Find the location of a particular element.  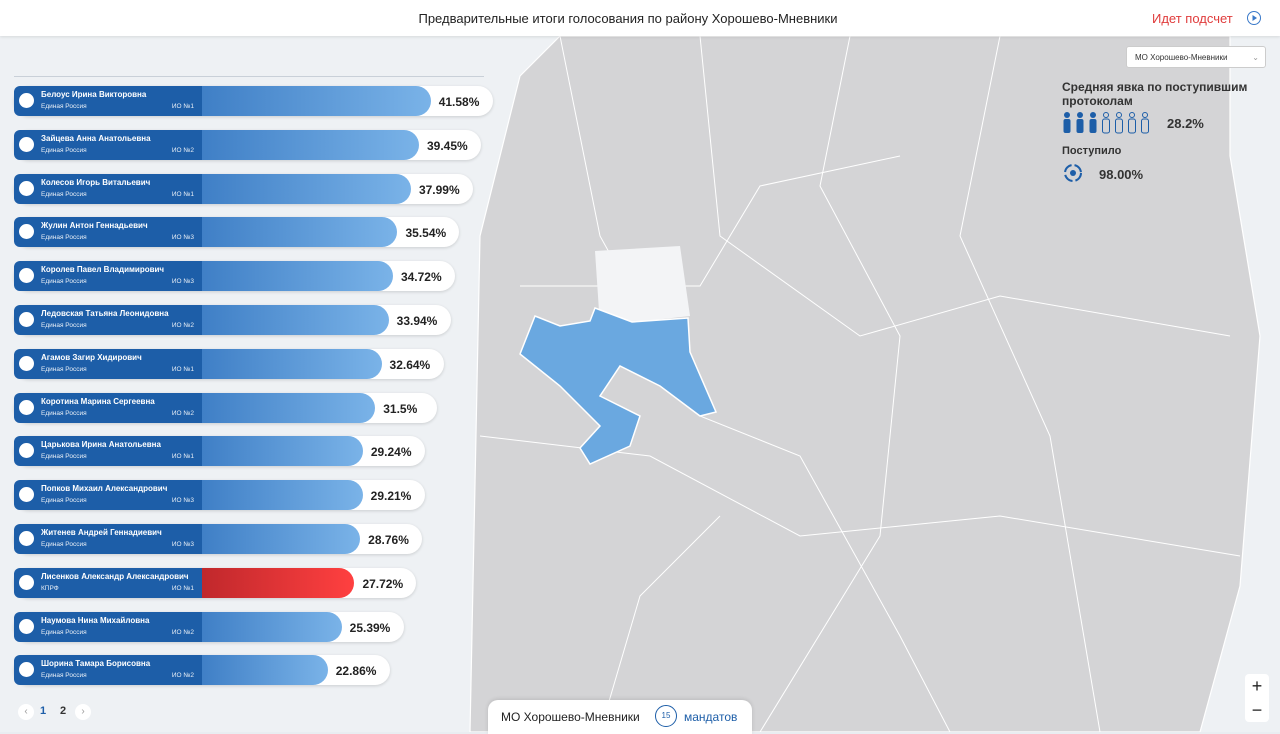

turnout-label: Средняя явка по поступившим протоколам is located at coordinates (1155, 94).